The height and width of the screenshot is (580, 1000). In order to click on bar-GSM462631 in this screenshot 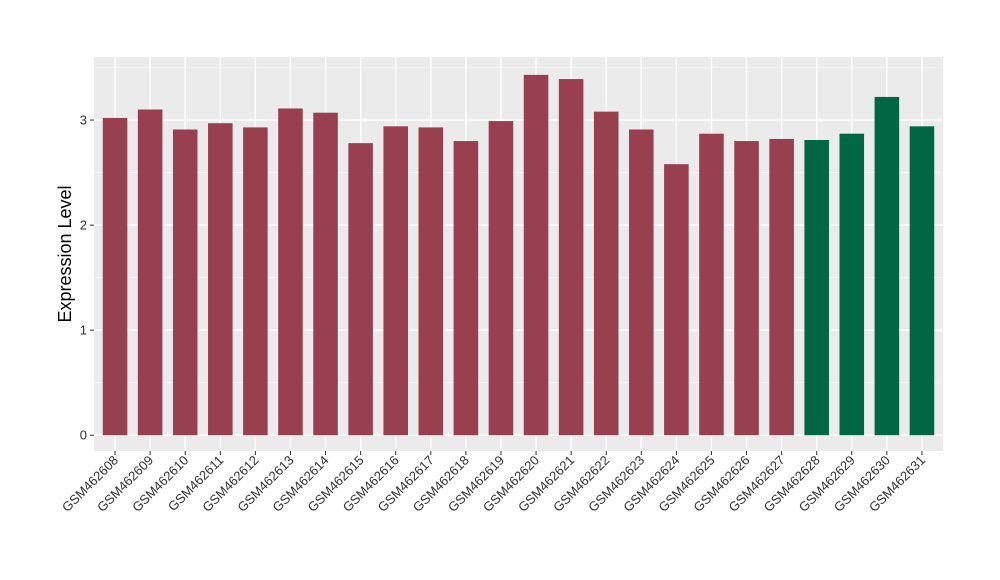, I will do `click(922, 281)`.